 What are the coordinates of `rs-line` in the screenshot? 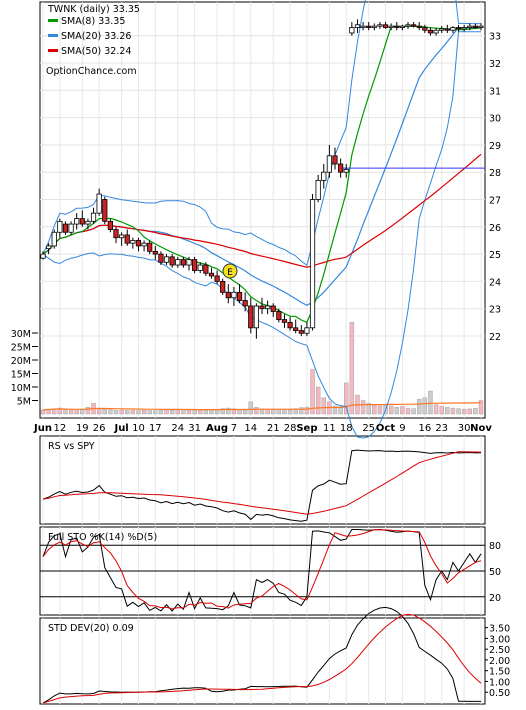 It's located at (262, 485).